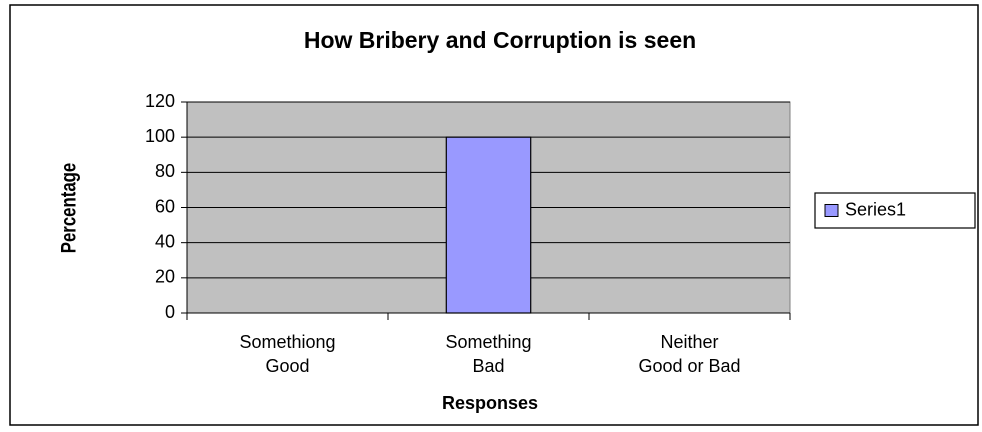 The width and height of the screenshot is (982, 432). What do you see at coordinates (160, 101) in the screenshot?
I see `y-tick-label: 120` at bounding box center [160, 101].